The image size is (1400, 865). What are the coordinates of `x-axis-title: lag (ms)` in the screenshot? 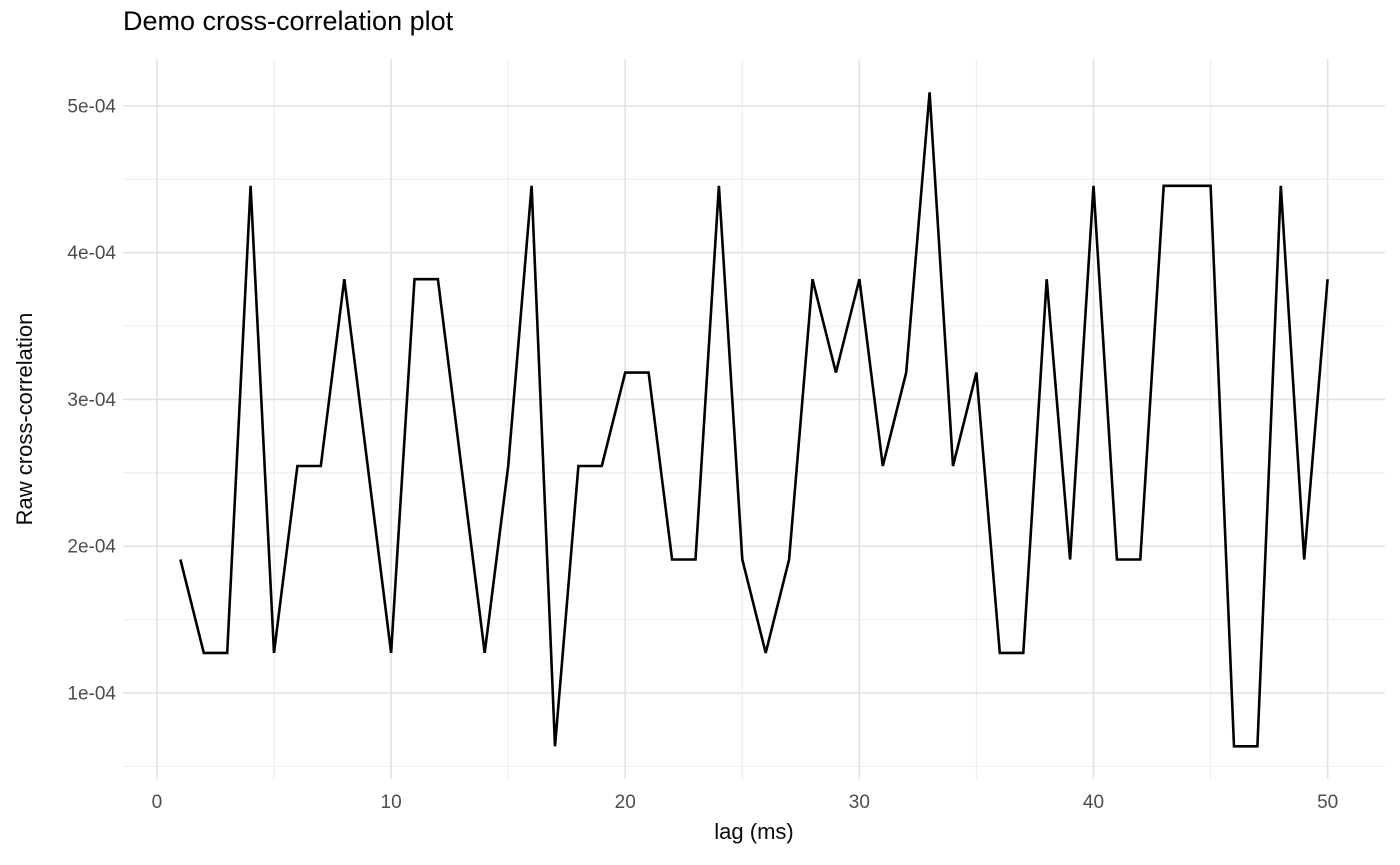 It's located at (754, 831).